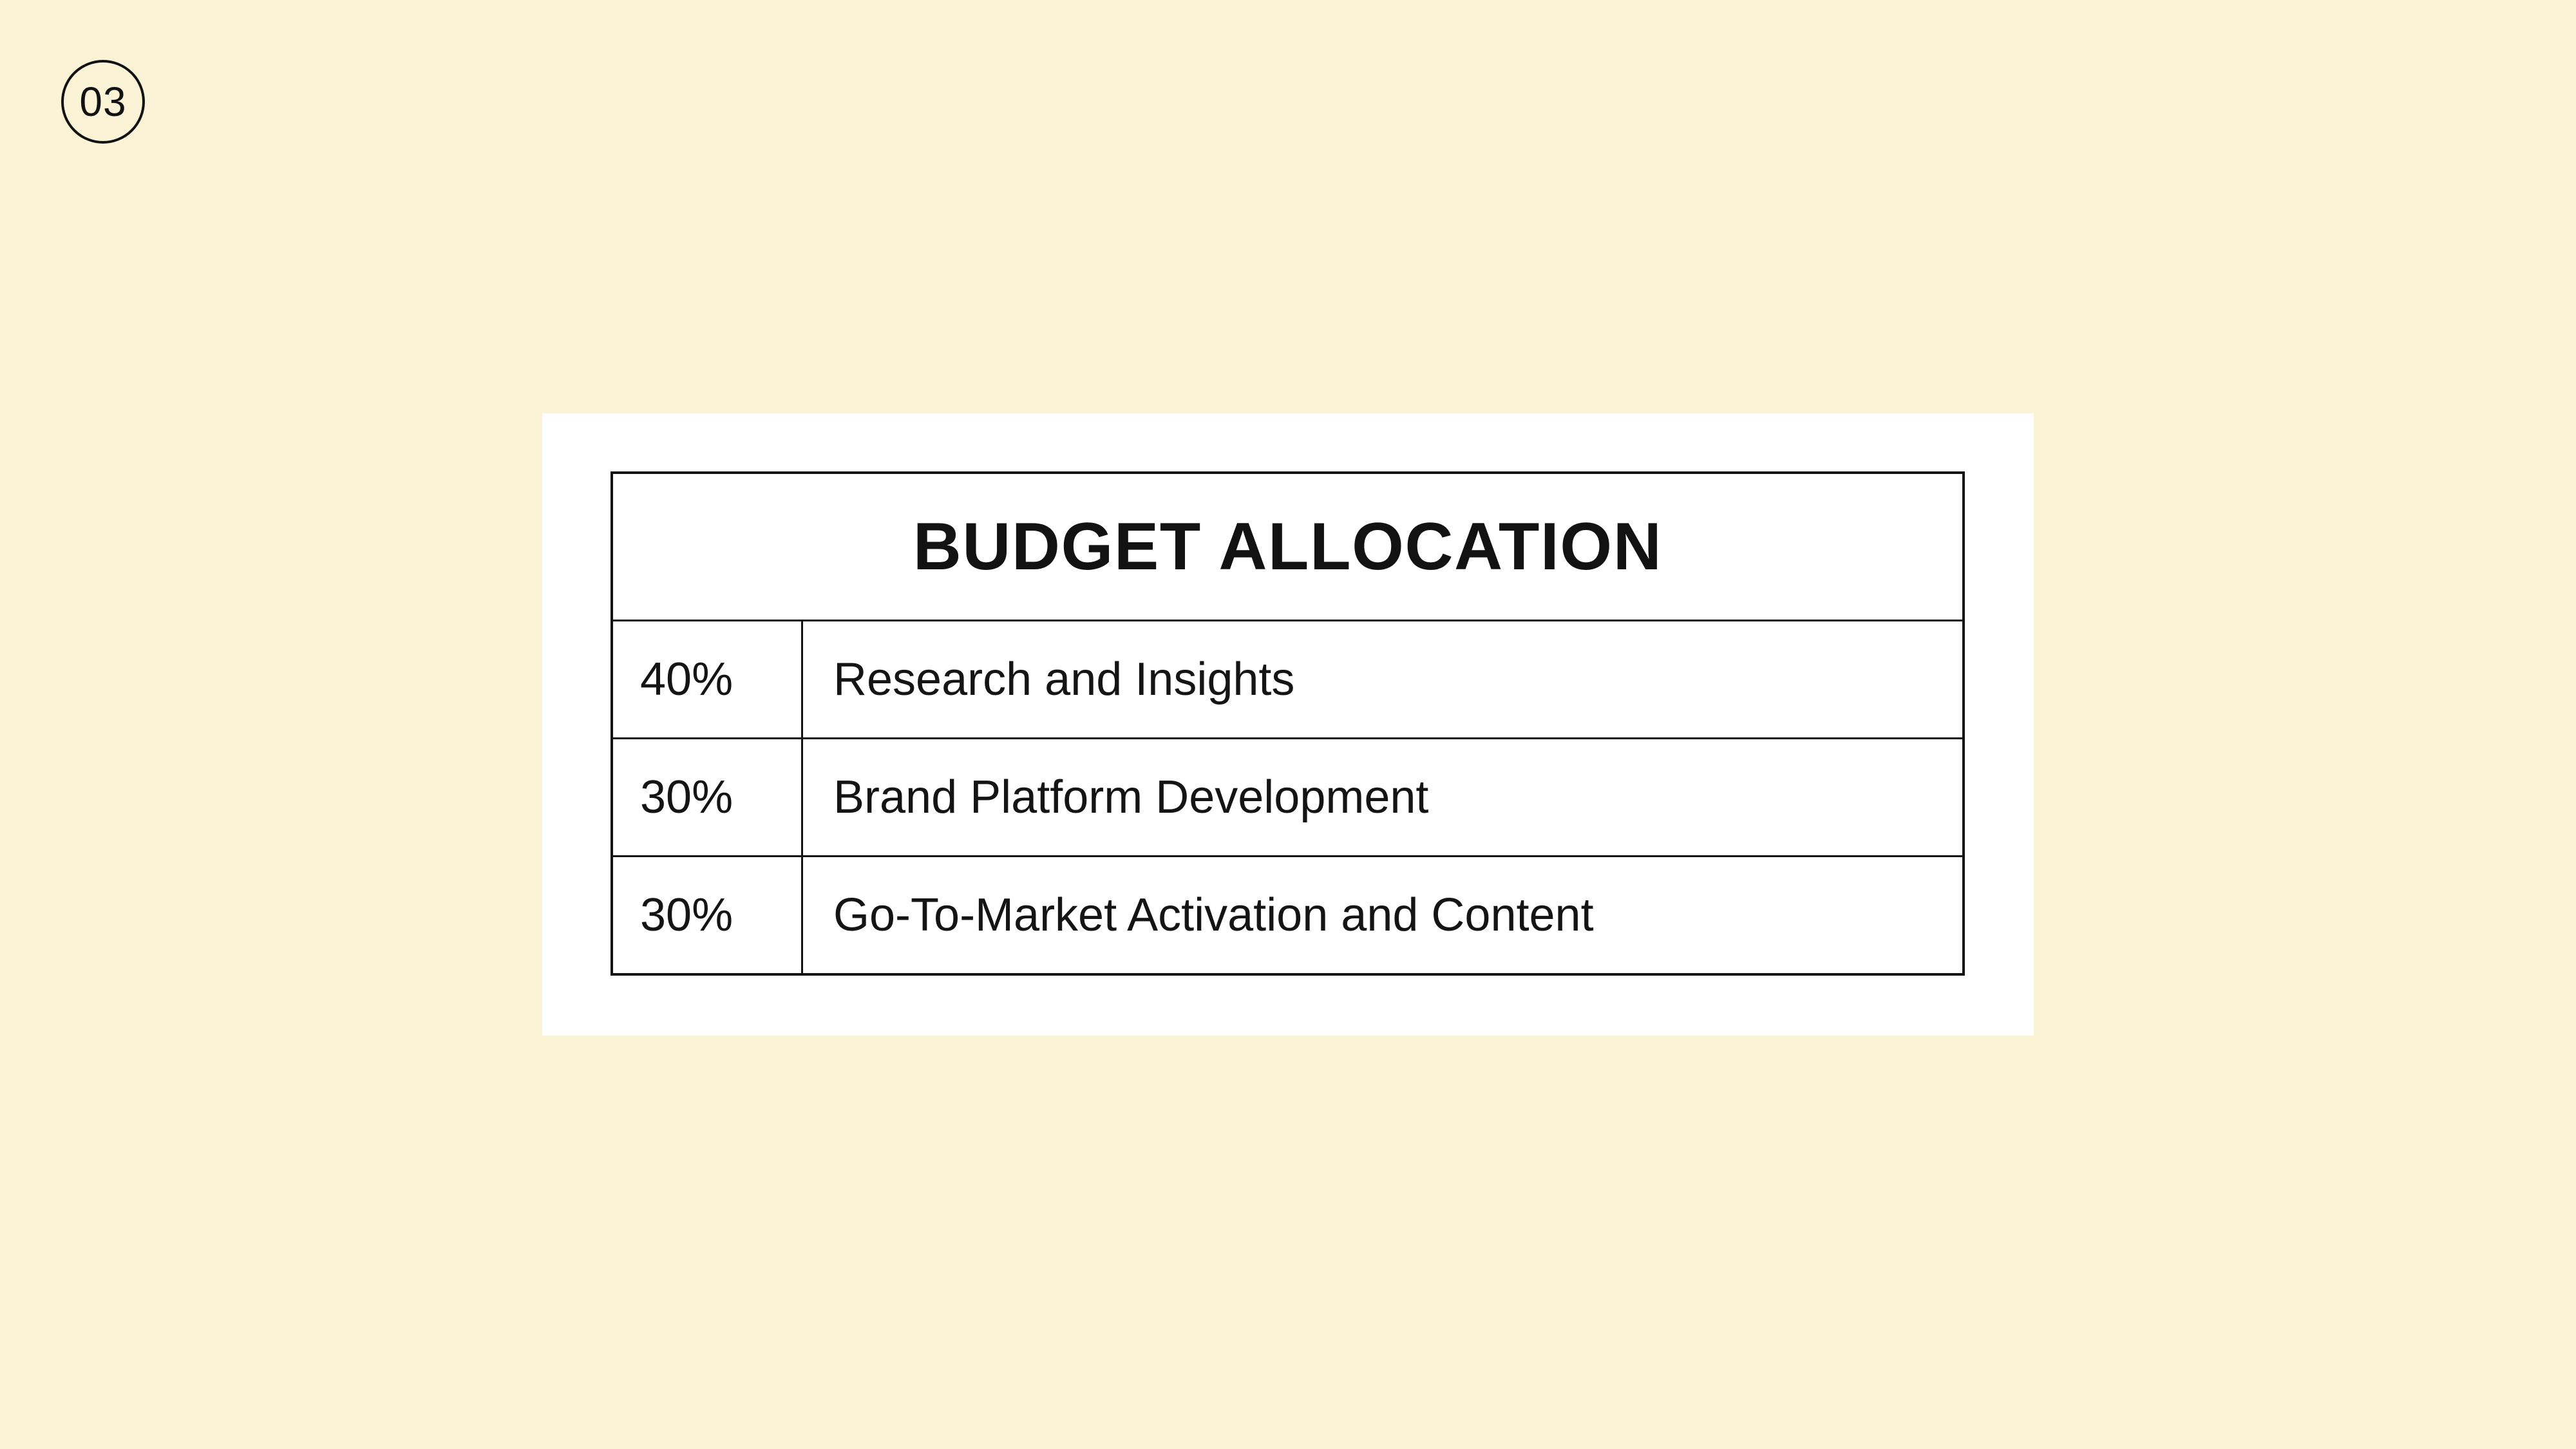 This screenshot has height=1449, width=2576. What do you see at coordinates (1213, 915) in the screenshot?
I see `label-cell: Go-To-Market Activation and Content` at bounding box center [1213, 915].